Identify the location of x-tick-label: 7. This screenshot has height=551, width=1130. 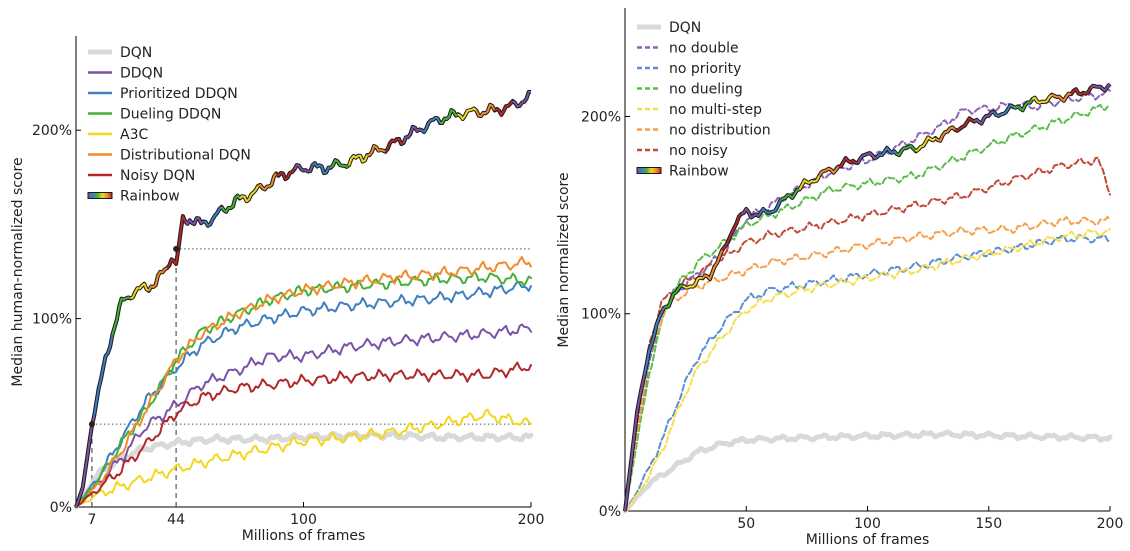
(91, 520).